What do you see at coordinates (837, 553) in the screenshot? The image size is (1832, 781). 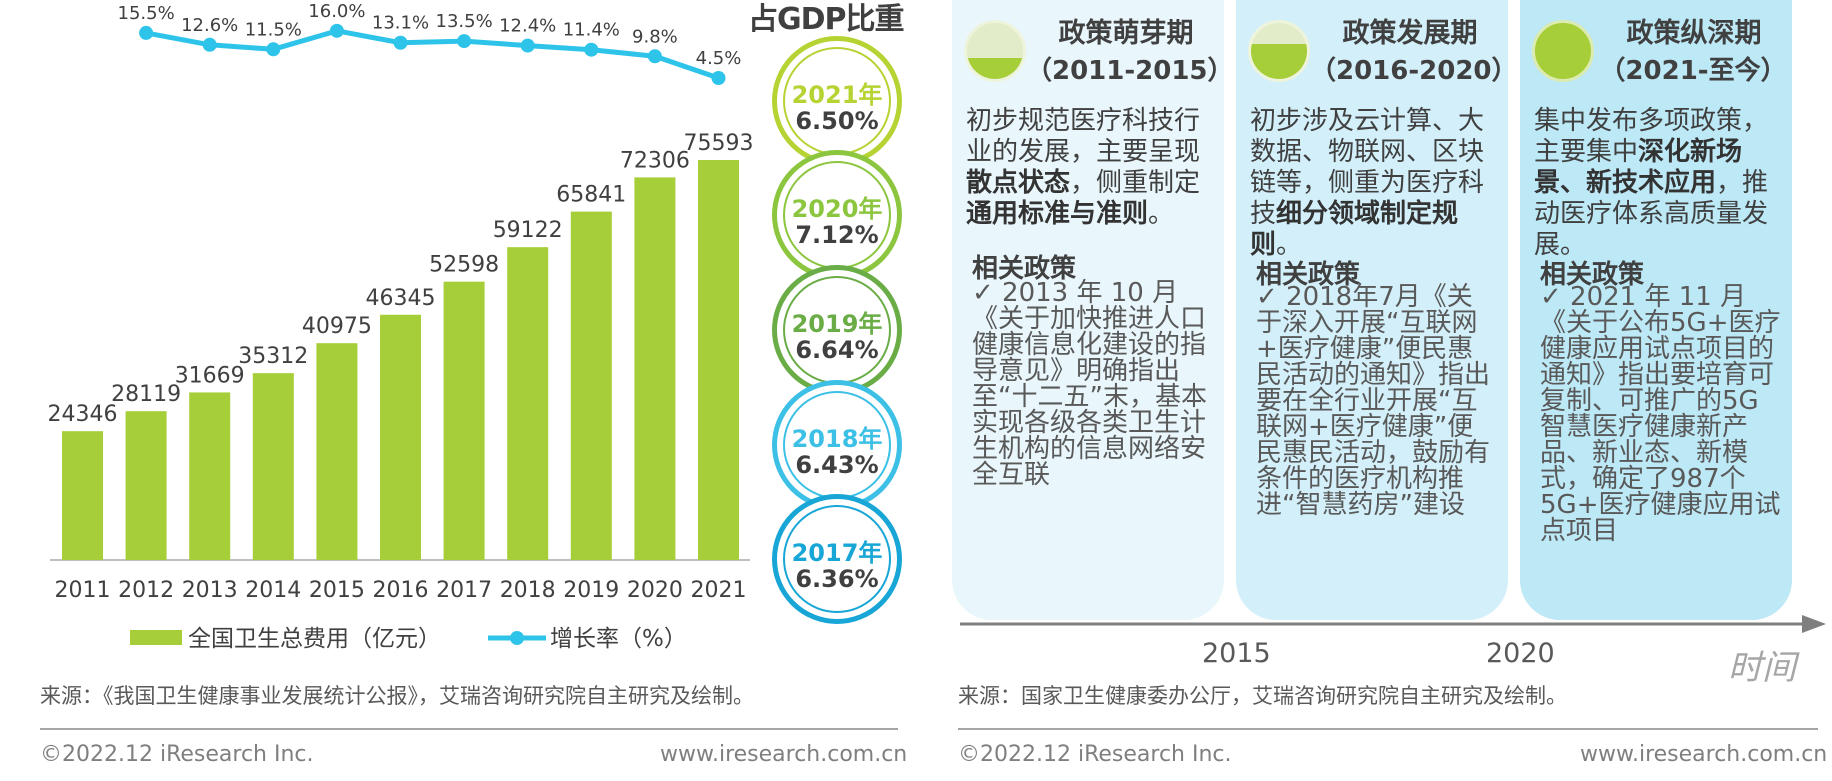 I see `gdp-ring-year: 2017年` at bounding box center [837, 553].